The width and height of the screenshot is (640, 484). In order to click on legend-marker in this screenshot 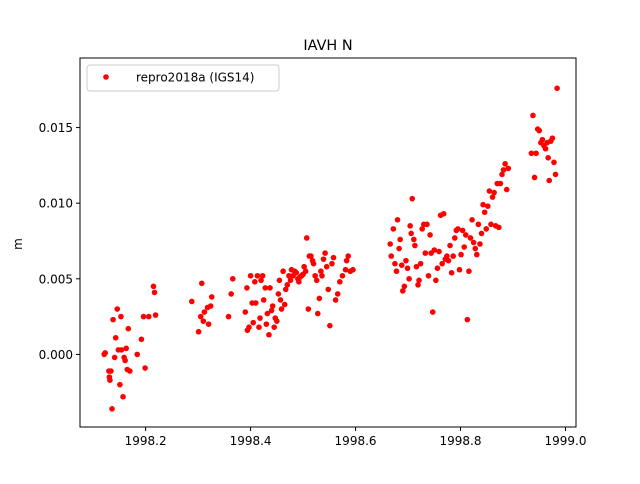, I will do `click(106, 77)`.